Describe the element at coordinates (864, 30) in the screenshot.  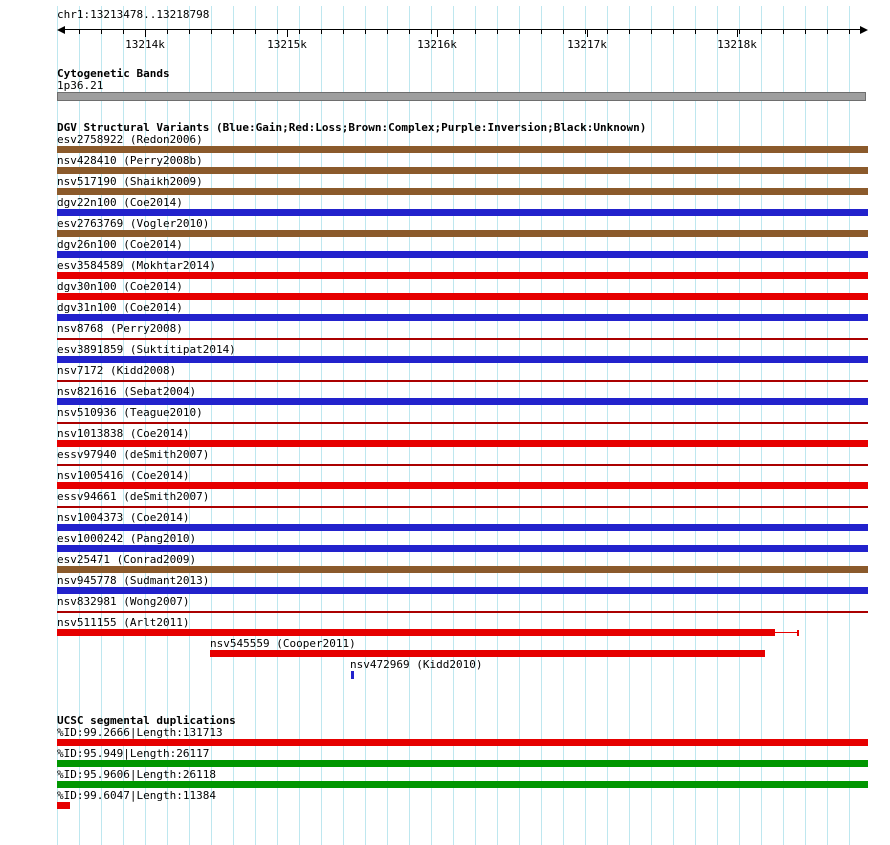
I see `ruler-right-arrow-icon` at that location.